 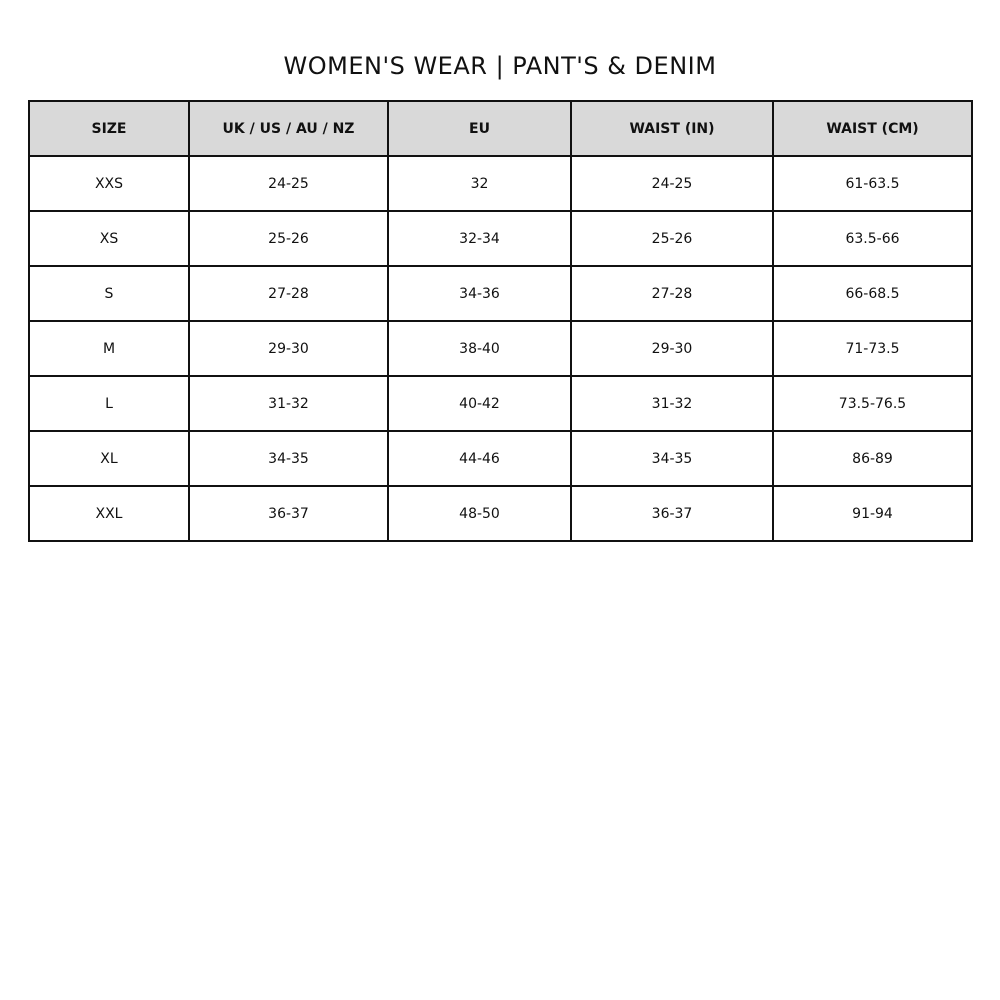 What do you see at coordinates (872, 293) in the screenshot?
I see `cell-waist-cm: 66-68.5` at bounding box center [872, 293].